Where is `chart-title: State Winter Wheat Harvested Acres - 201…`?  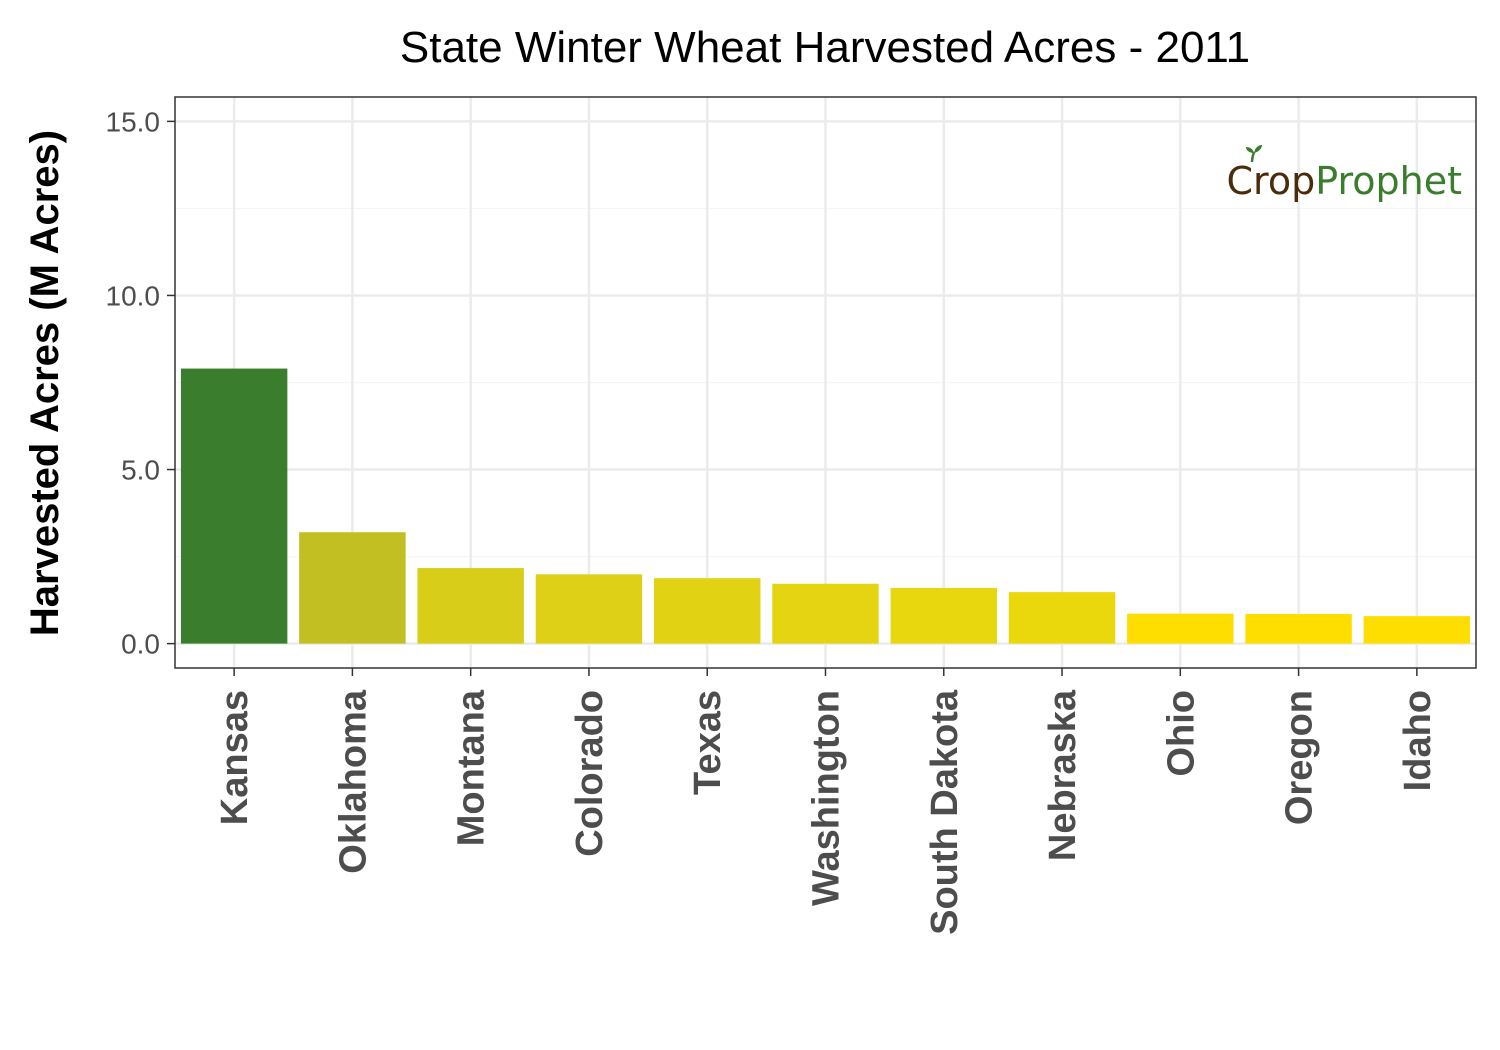
chart-title: State Winter Wheat Harvested Acres - 201… is located at coordinates (825, 47).